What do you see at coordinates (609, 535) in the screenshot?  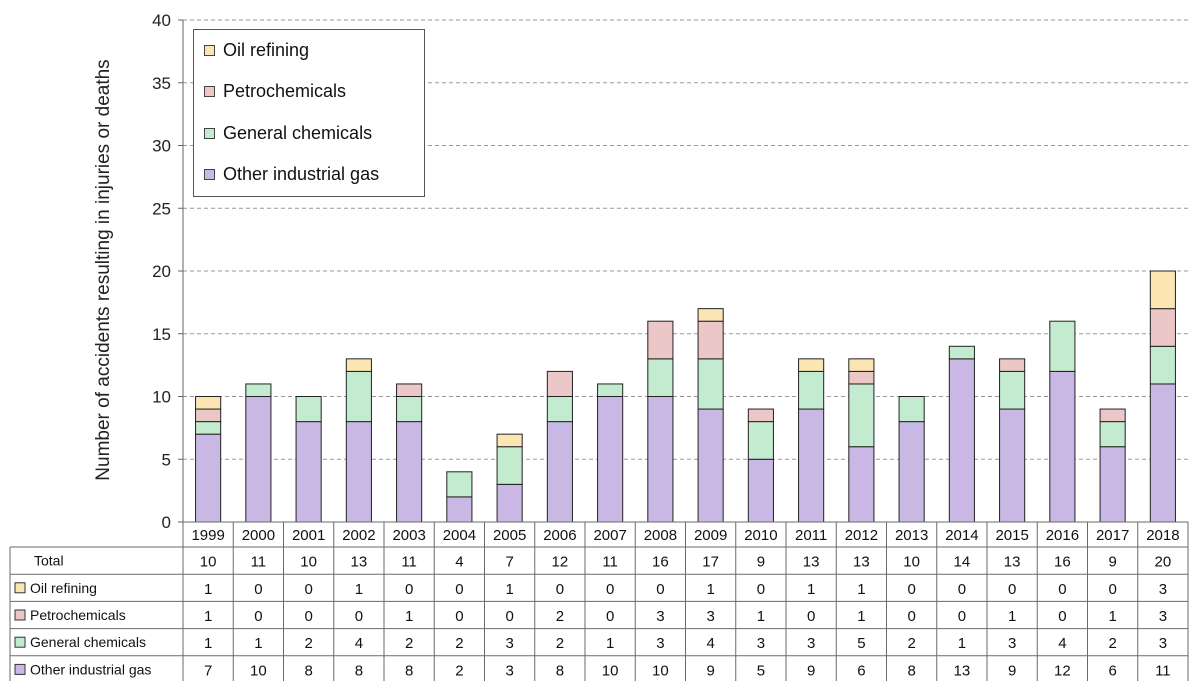 I see `x-tick-label: 2007` at bounding box center [609, 535].